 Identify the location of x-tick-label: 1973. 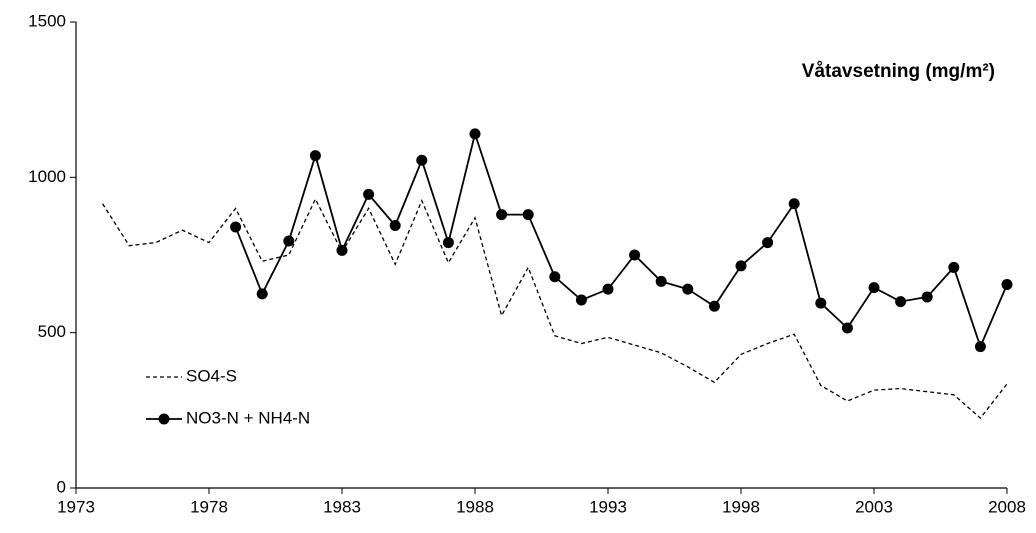
(76, 506).